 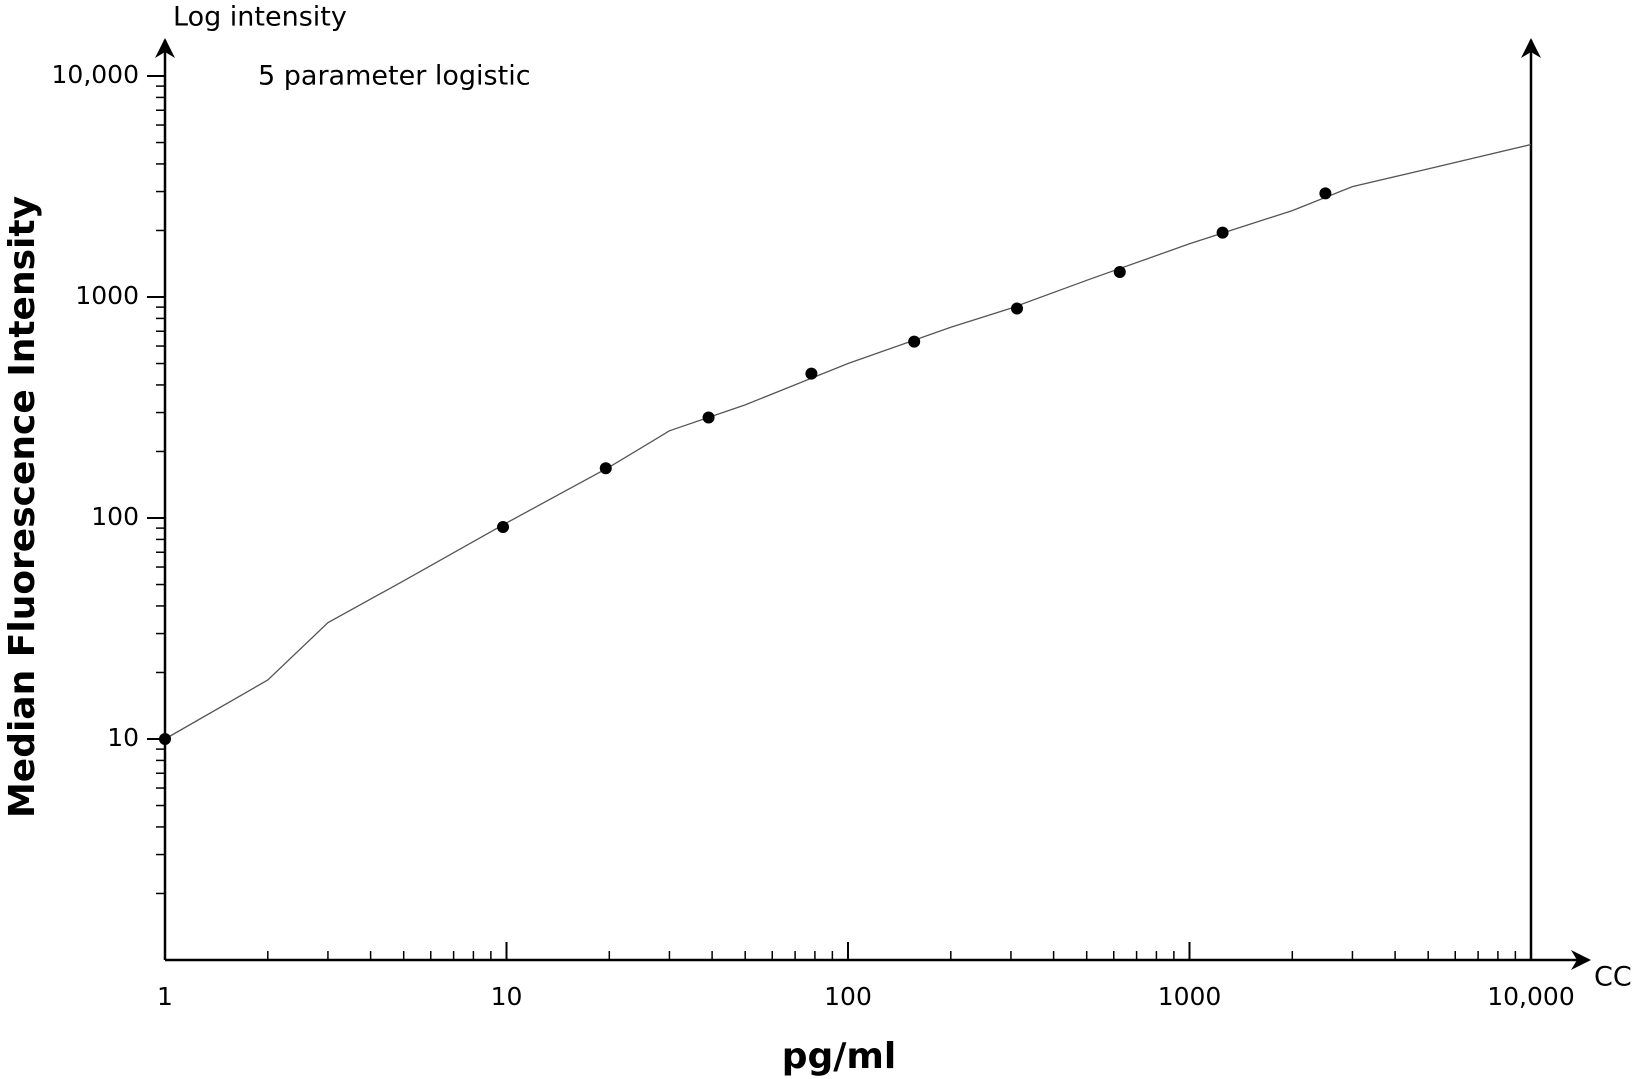 I want to click on x-tick-label: 10, so click(x=507, y=996).